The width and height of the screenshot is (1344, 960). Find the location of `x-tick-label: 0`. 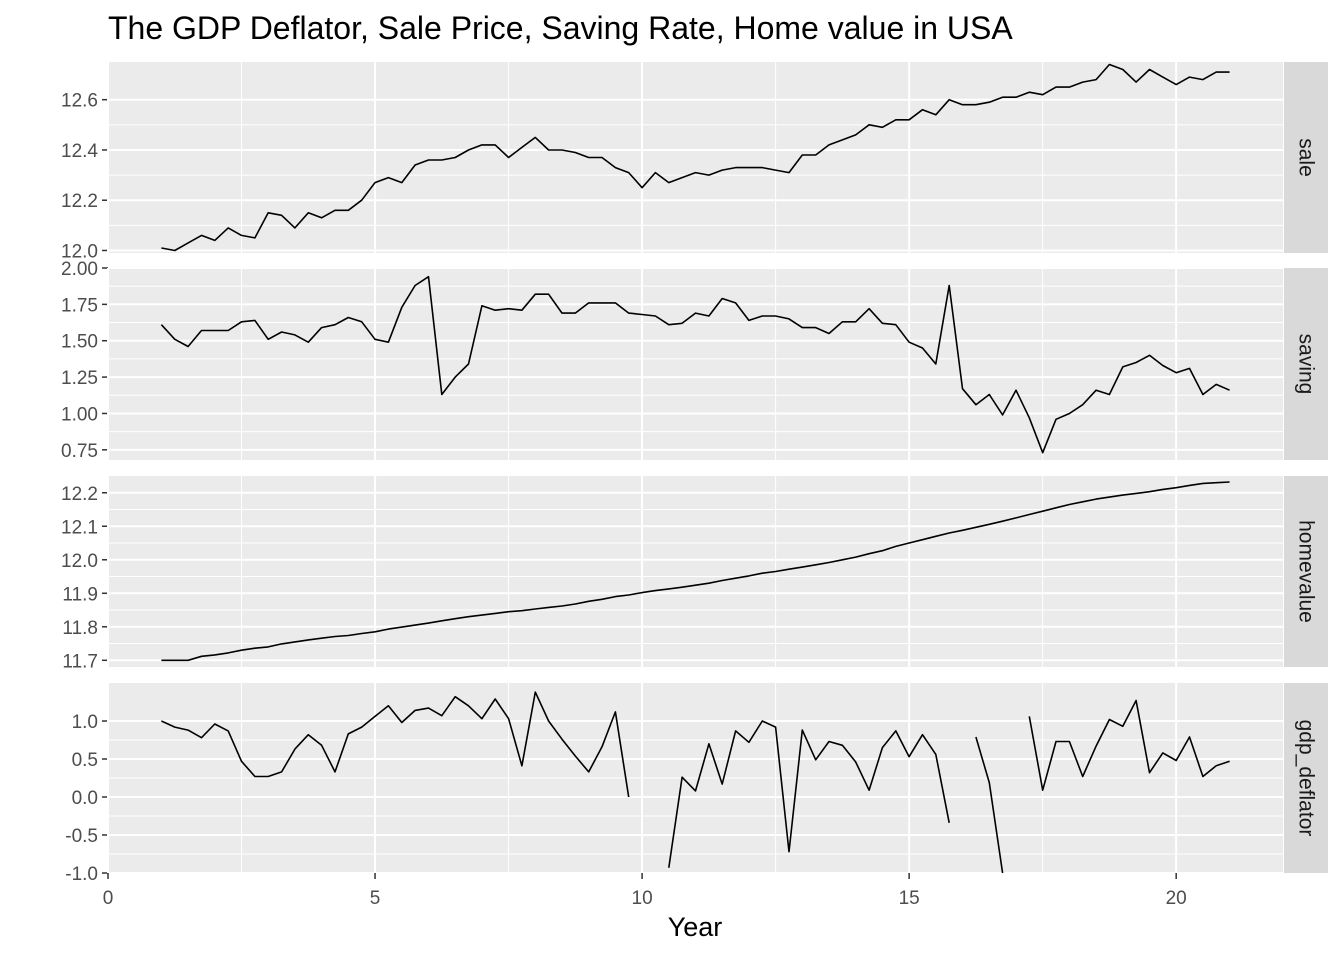

x-tick-label: 0 is located at coordinates (108, 898).